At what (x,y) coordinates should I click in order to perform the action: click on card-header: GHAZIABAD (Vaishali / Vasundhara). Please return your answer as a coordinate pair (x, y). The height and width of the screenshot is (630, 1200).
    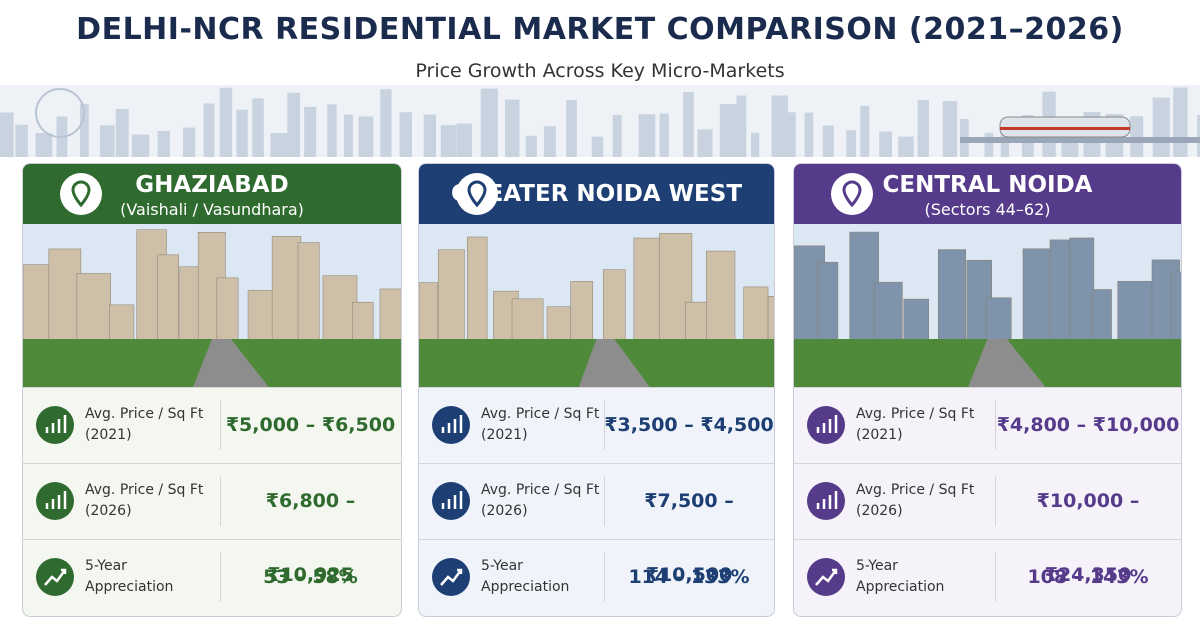
    Looking at the image, I should click on (212, 194).